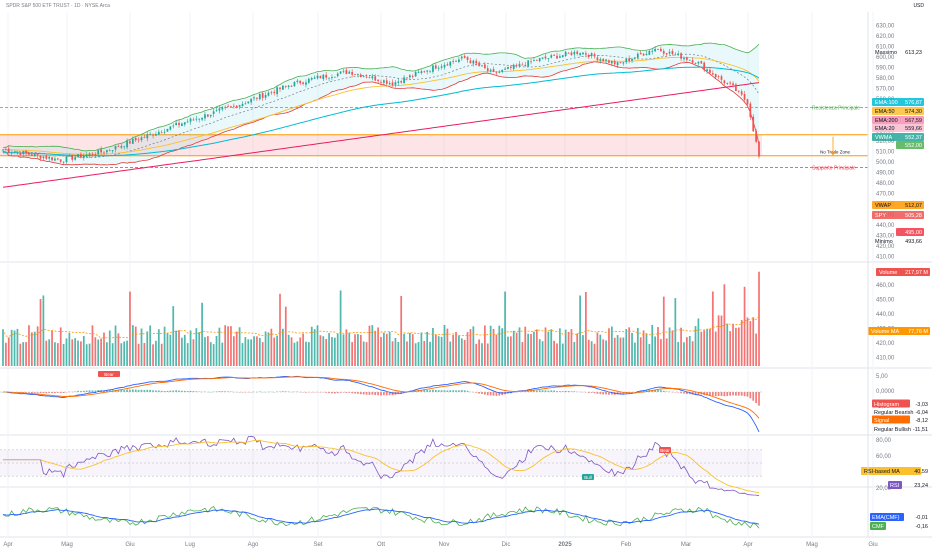 Image resolution: width=932 pixels, height=550 pixels. What do you see at coordinates (913, 112) in the screenshot?
I see `price-label-value: 574,30` at bounding box center [913, 112].